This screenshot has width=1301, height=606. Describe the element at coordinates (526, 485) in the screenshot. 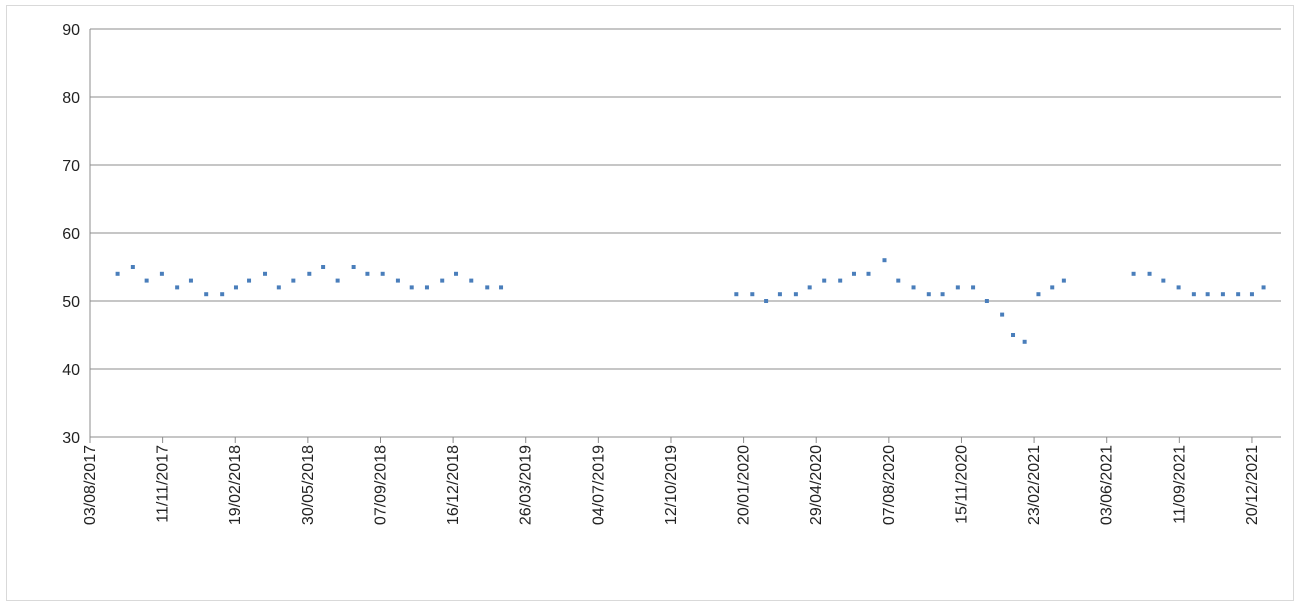

I see `x-tick-label: 26/03/2019` at that location.